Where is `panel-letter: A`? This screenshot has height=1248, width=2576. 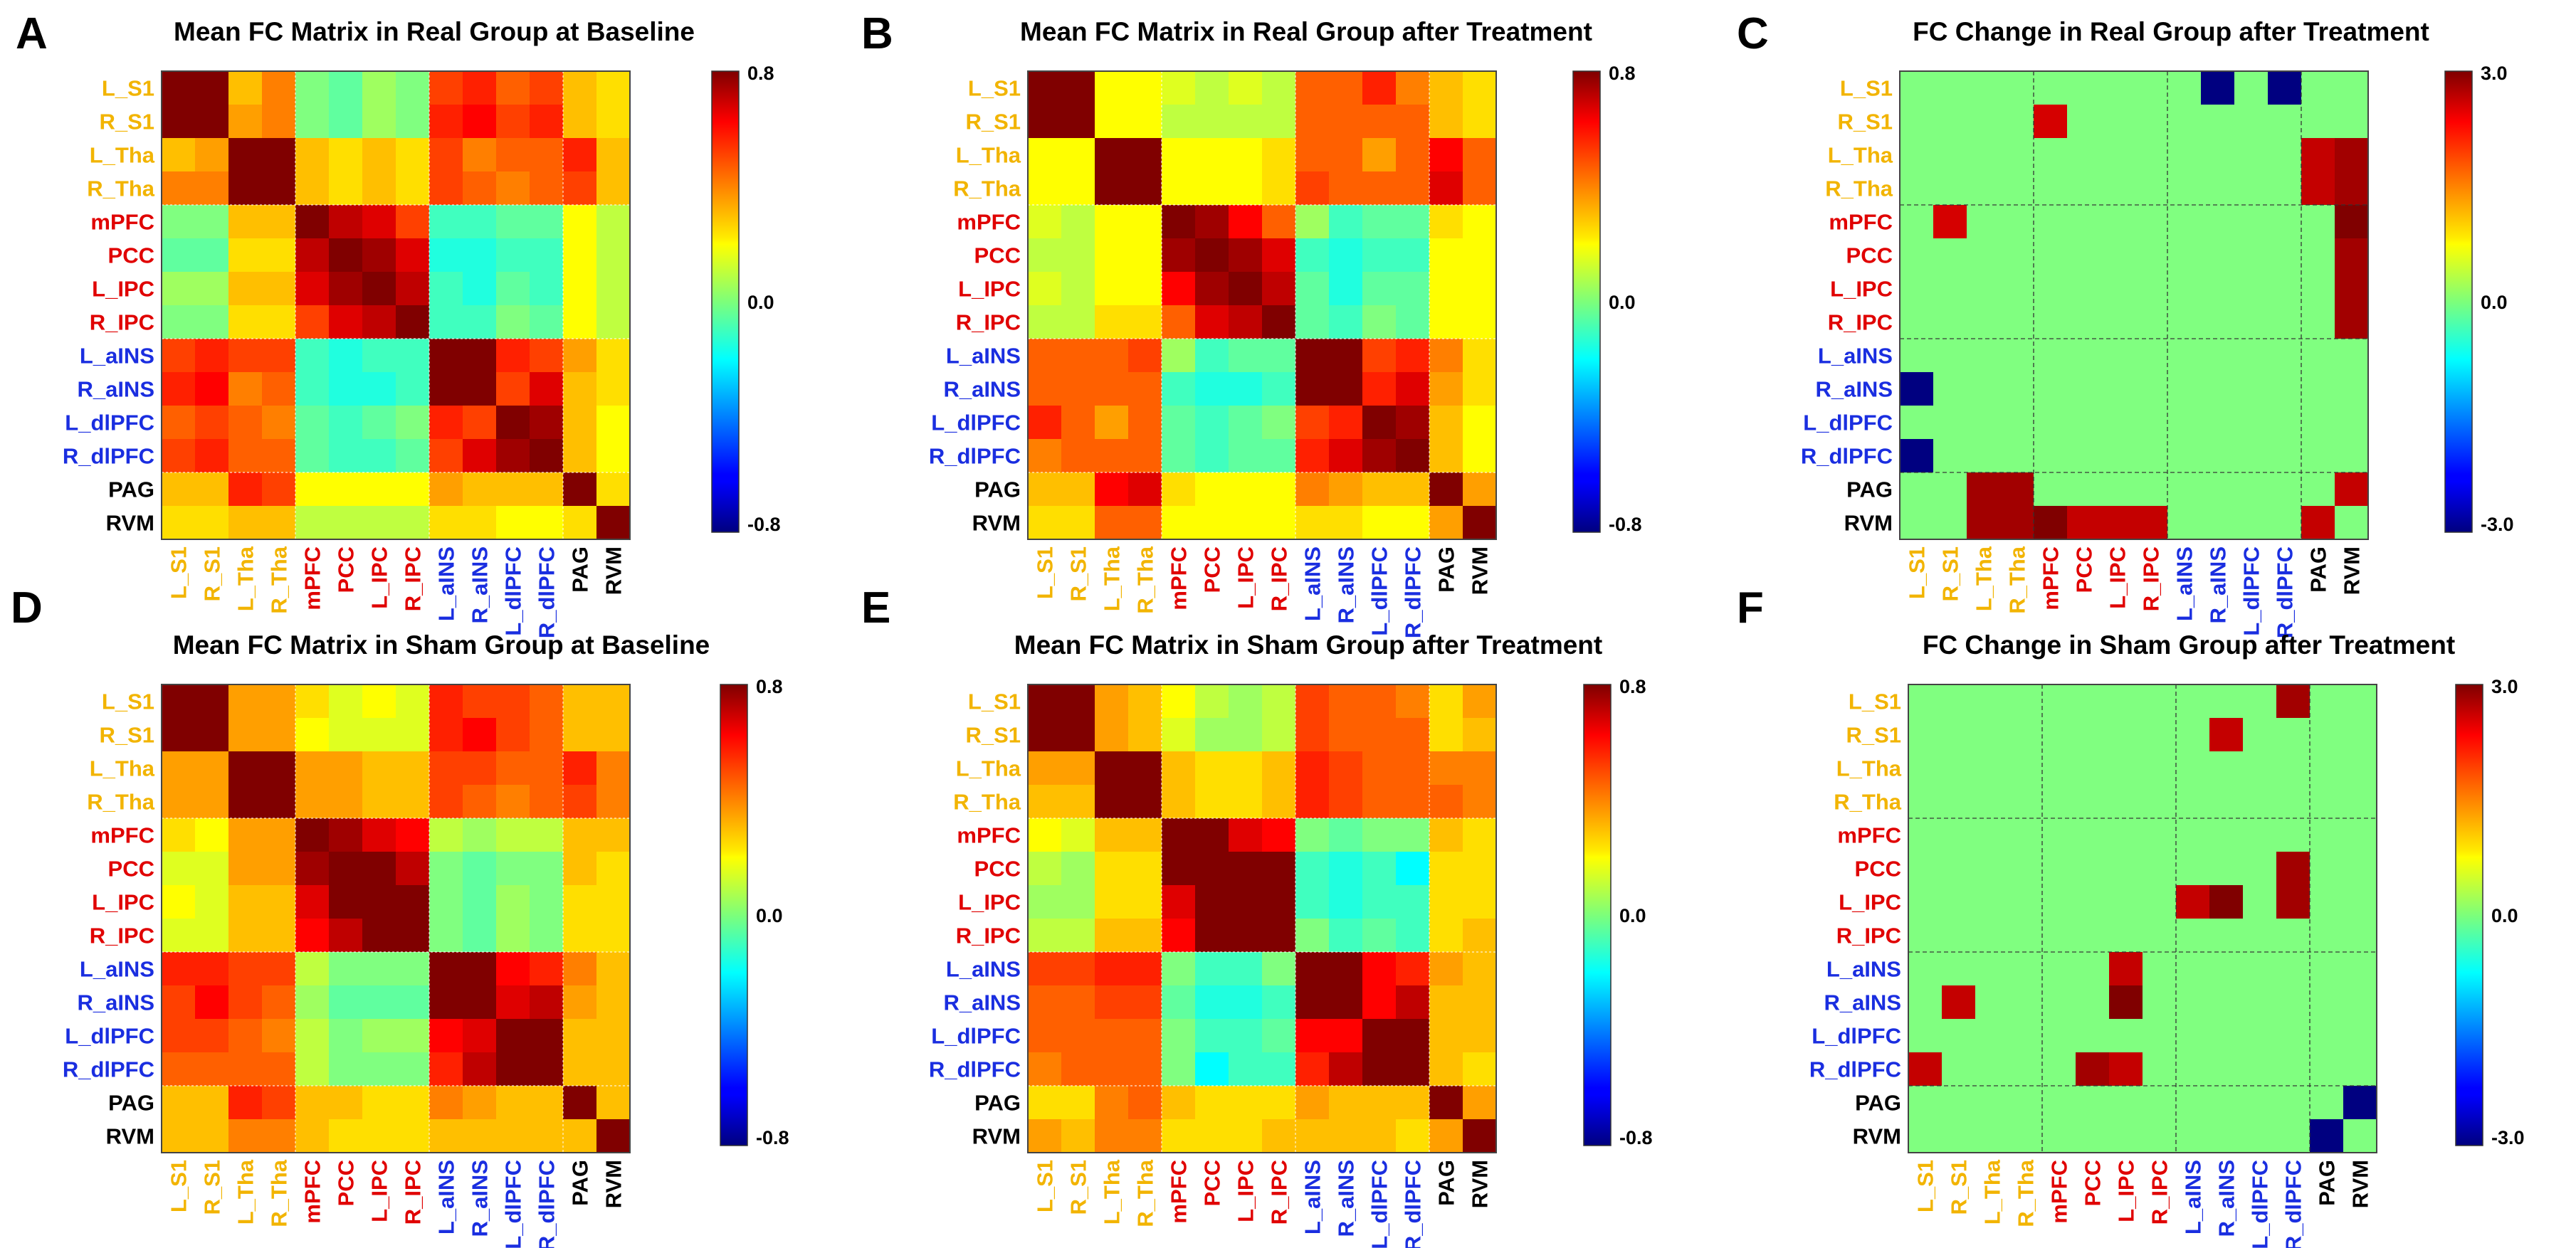 panel-letter: A is located at coordinates (32, 33).